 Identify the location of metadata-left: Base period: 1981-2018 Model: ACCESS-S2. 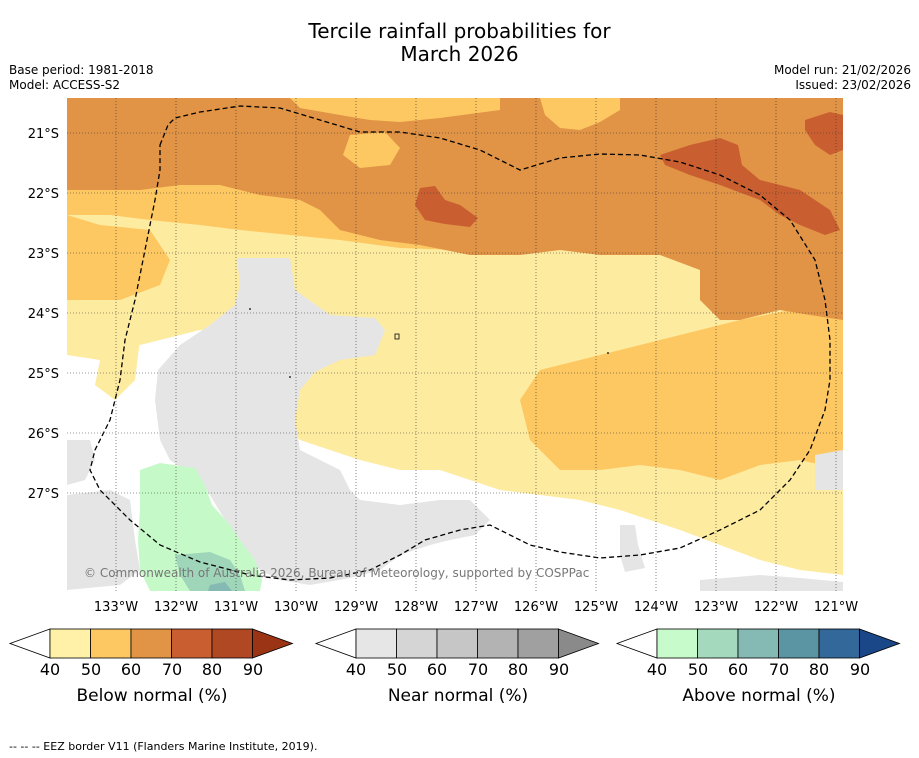
(81, 78).